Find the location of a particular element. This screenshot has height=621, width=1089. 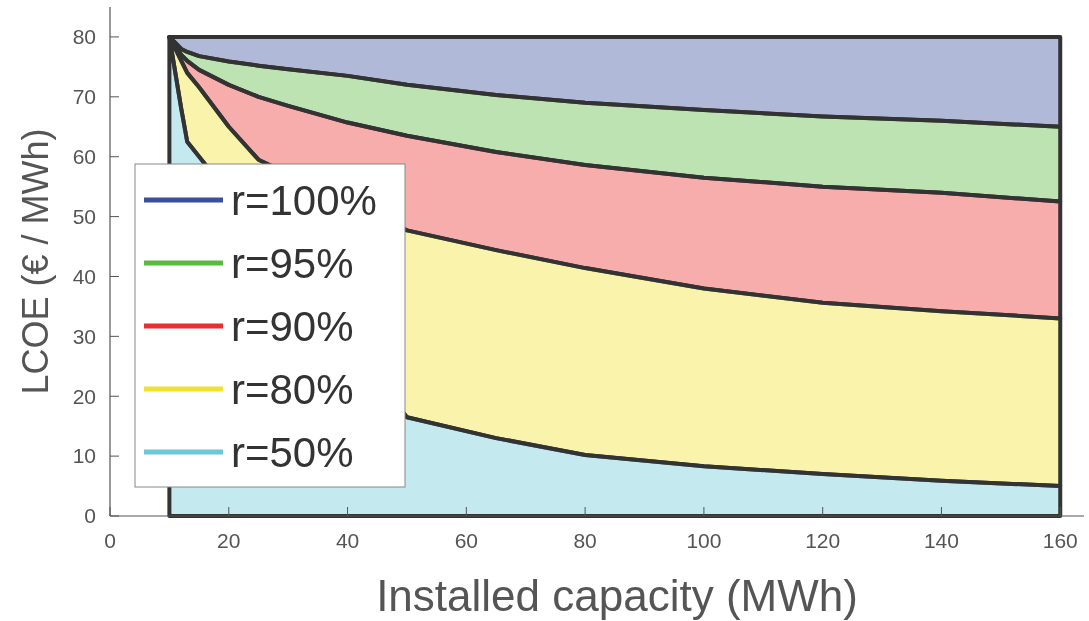

x-tick-label: 120 is located at coordinates (823, 540).